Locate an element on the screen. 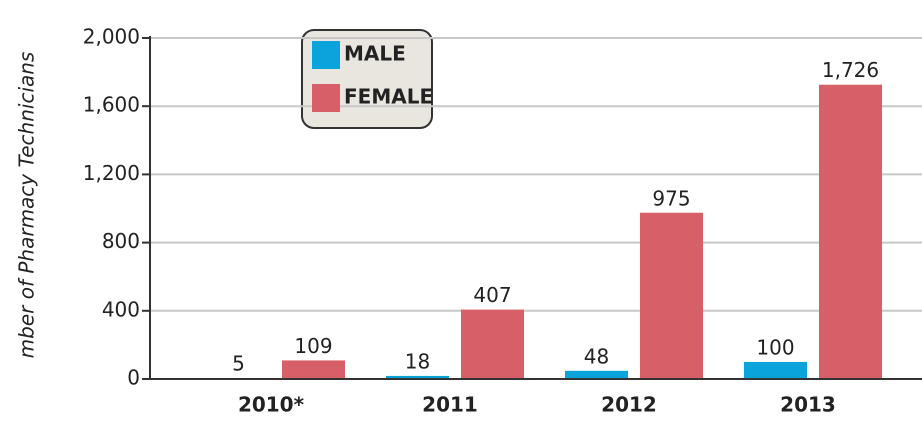  x-tick-label: 2012 is located at coordinates (629, 405).